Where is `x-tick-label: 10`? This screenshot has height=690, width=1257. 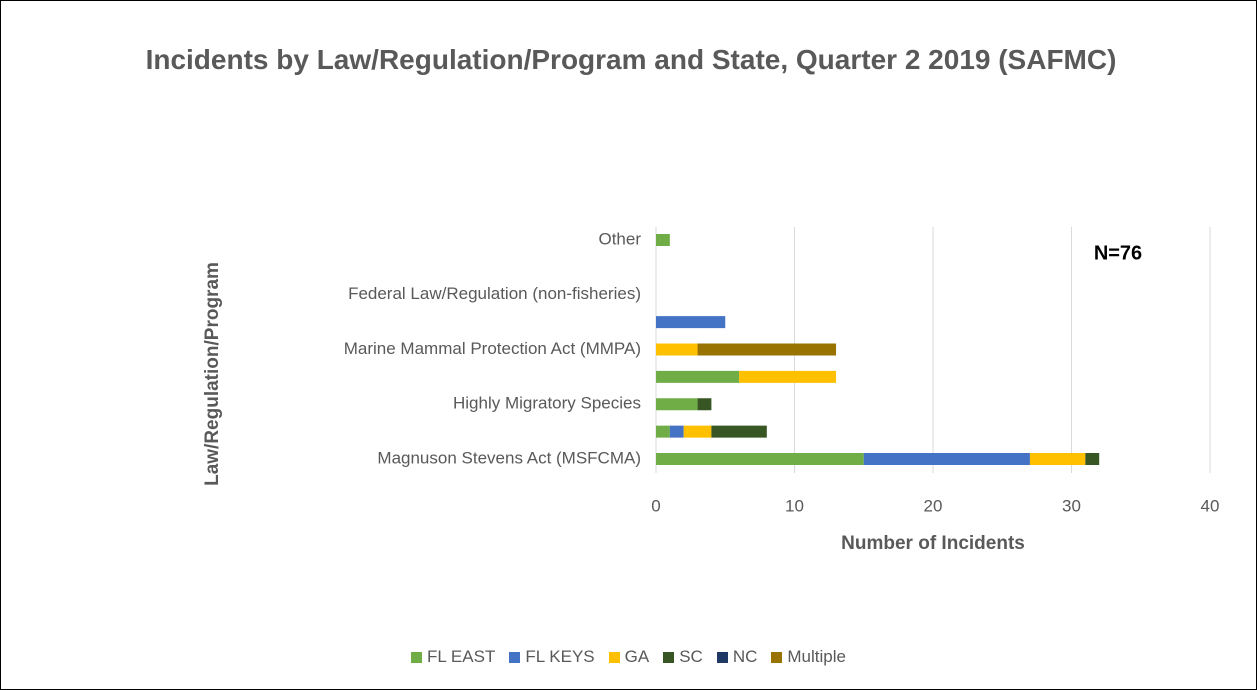
x-tick-label: 10 is located at coordinates (794, 505).